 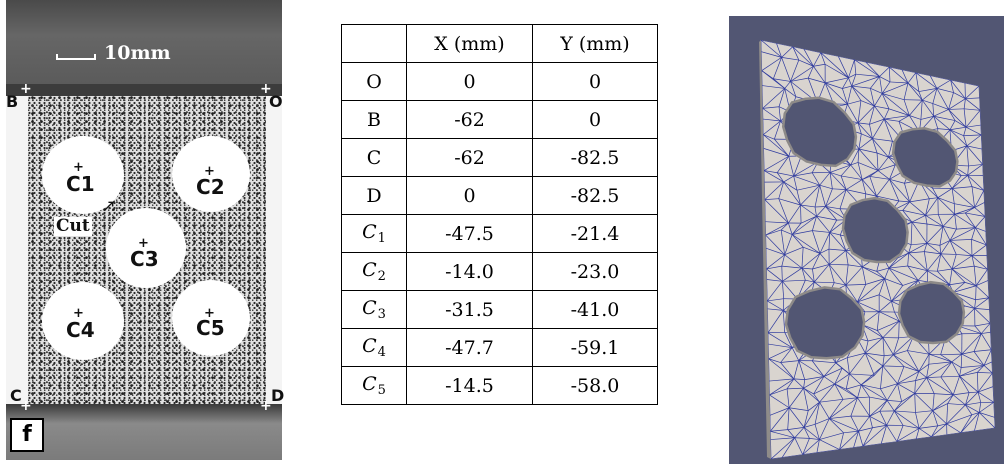 I want to click on x-value: -14.0, so click(x=469, y=271).